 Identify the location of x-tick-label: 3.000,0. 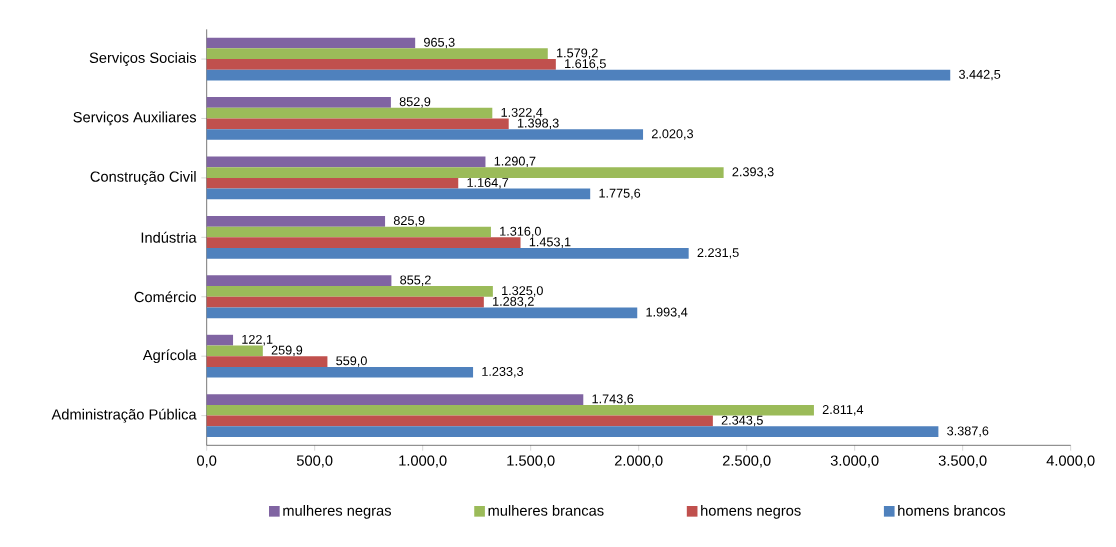
(854, 461).